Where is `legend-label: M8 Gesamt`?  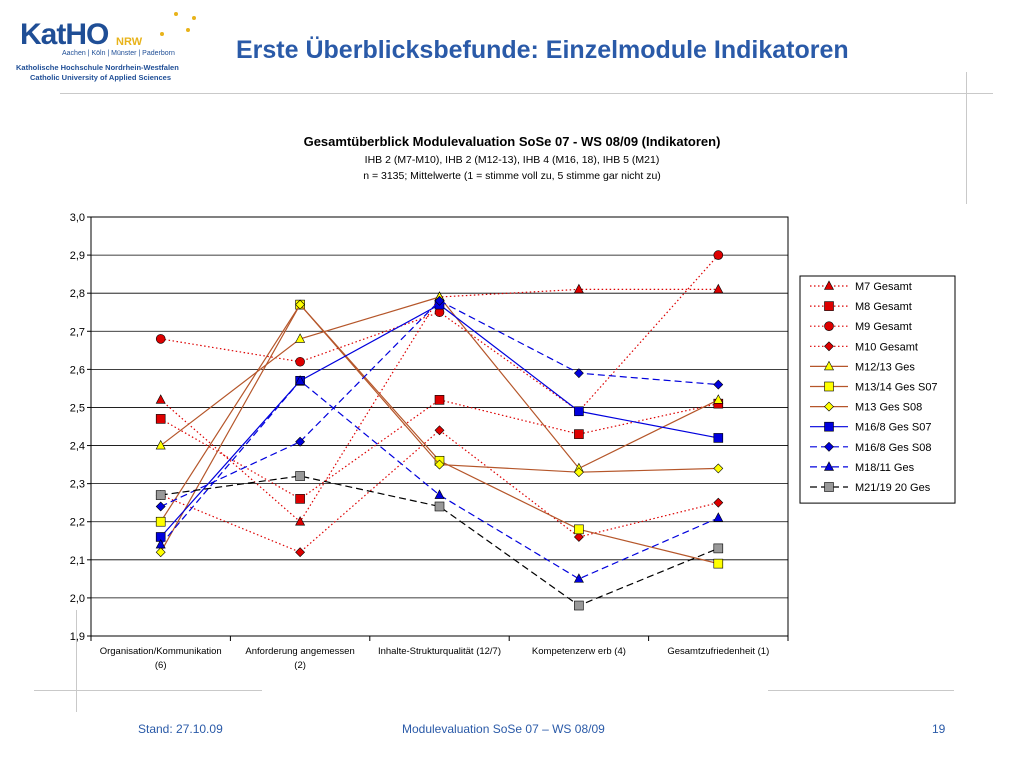
legend-label: M8 Gesamt is located at coordinates (883, 307).